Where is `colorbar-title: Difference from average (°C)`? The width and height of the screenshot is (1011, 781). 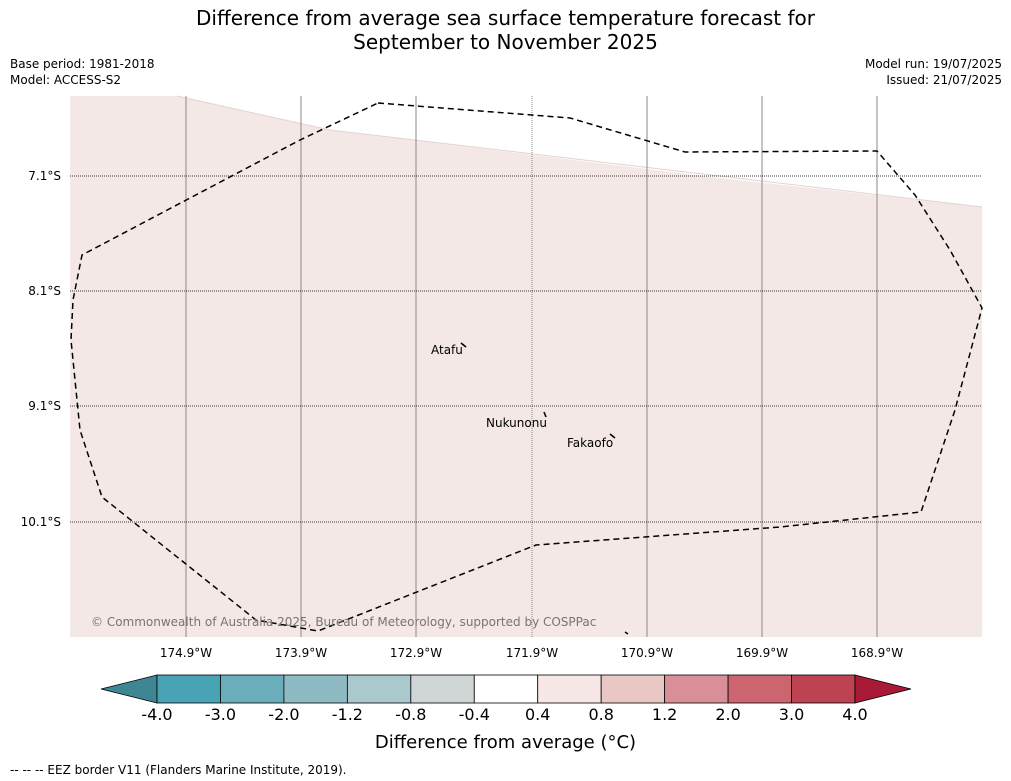
colorbar-title: Difference from average (°C) is located at coordinates (505, 742).